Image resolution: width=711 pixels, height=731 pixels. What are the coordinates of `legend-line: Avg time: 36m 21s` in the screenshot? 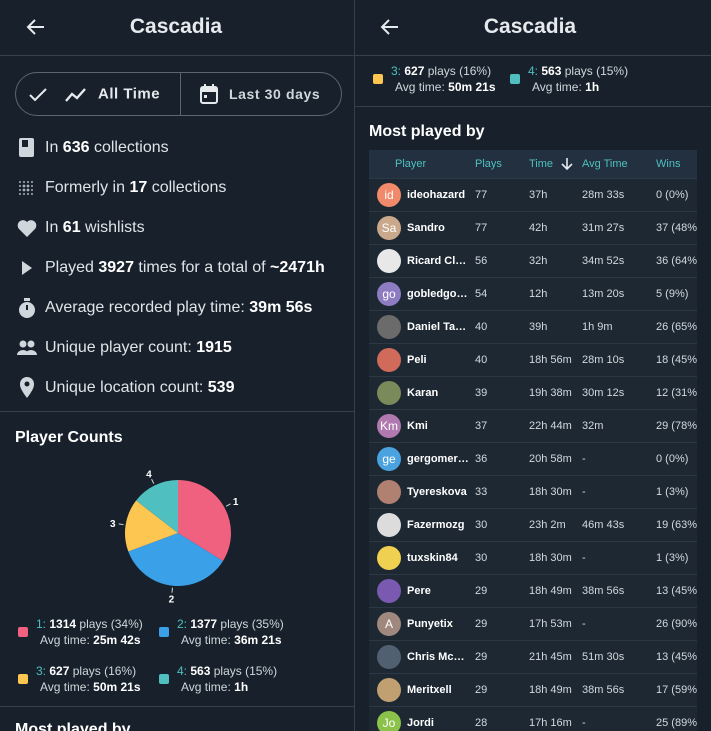 It's located at (231, 640).